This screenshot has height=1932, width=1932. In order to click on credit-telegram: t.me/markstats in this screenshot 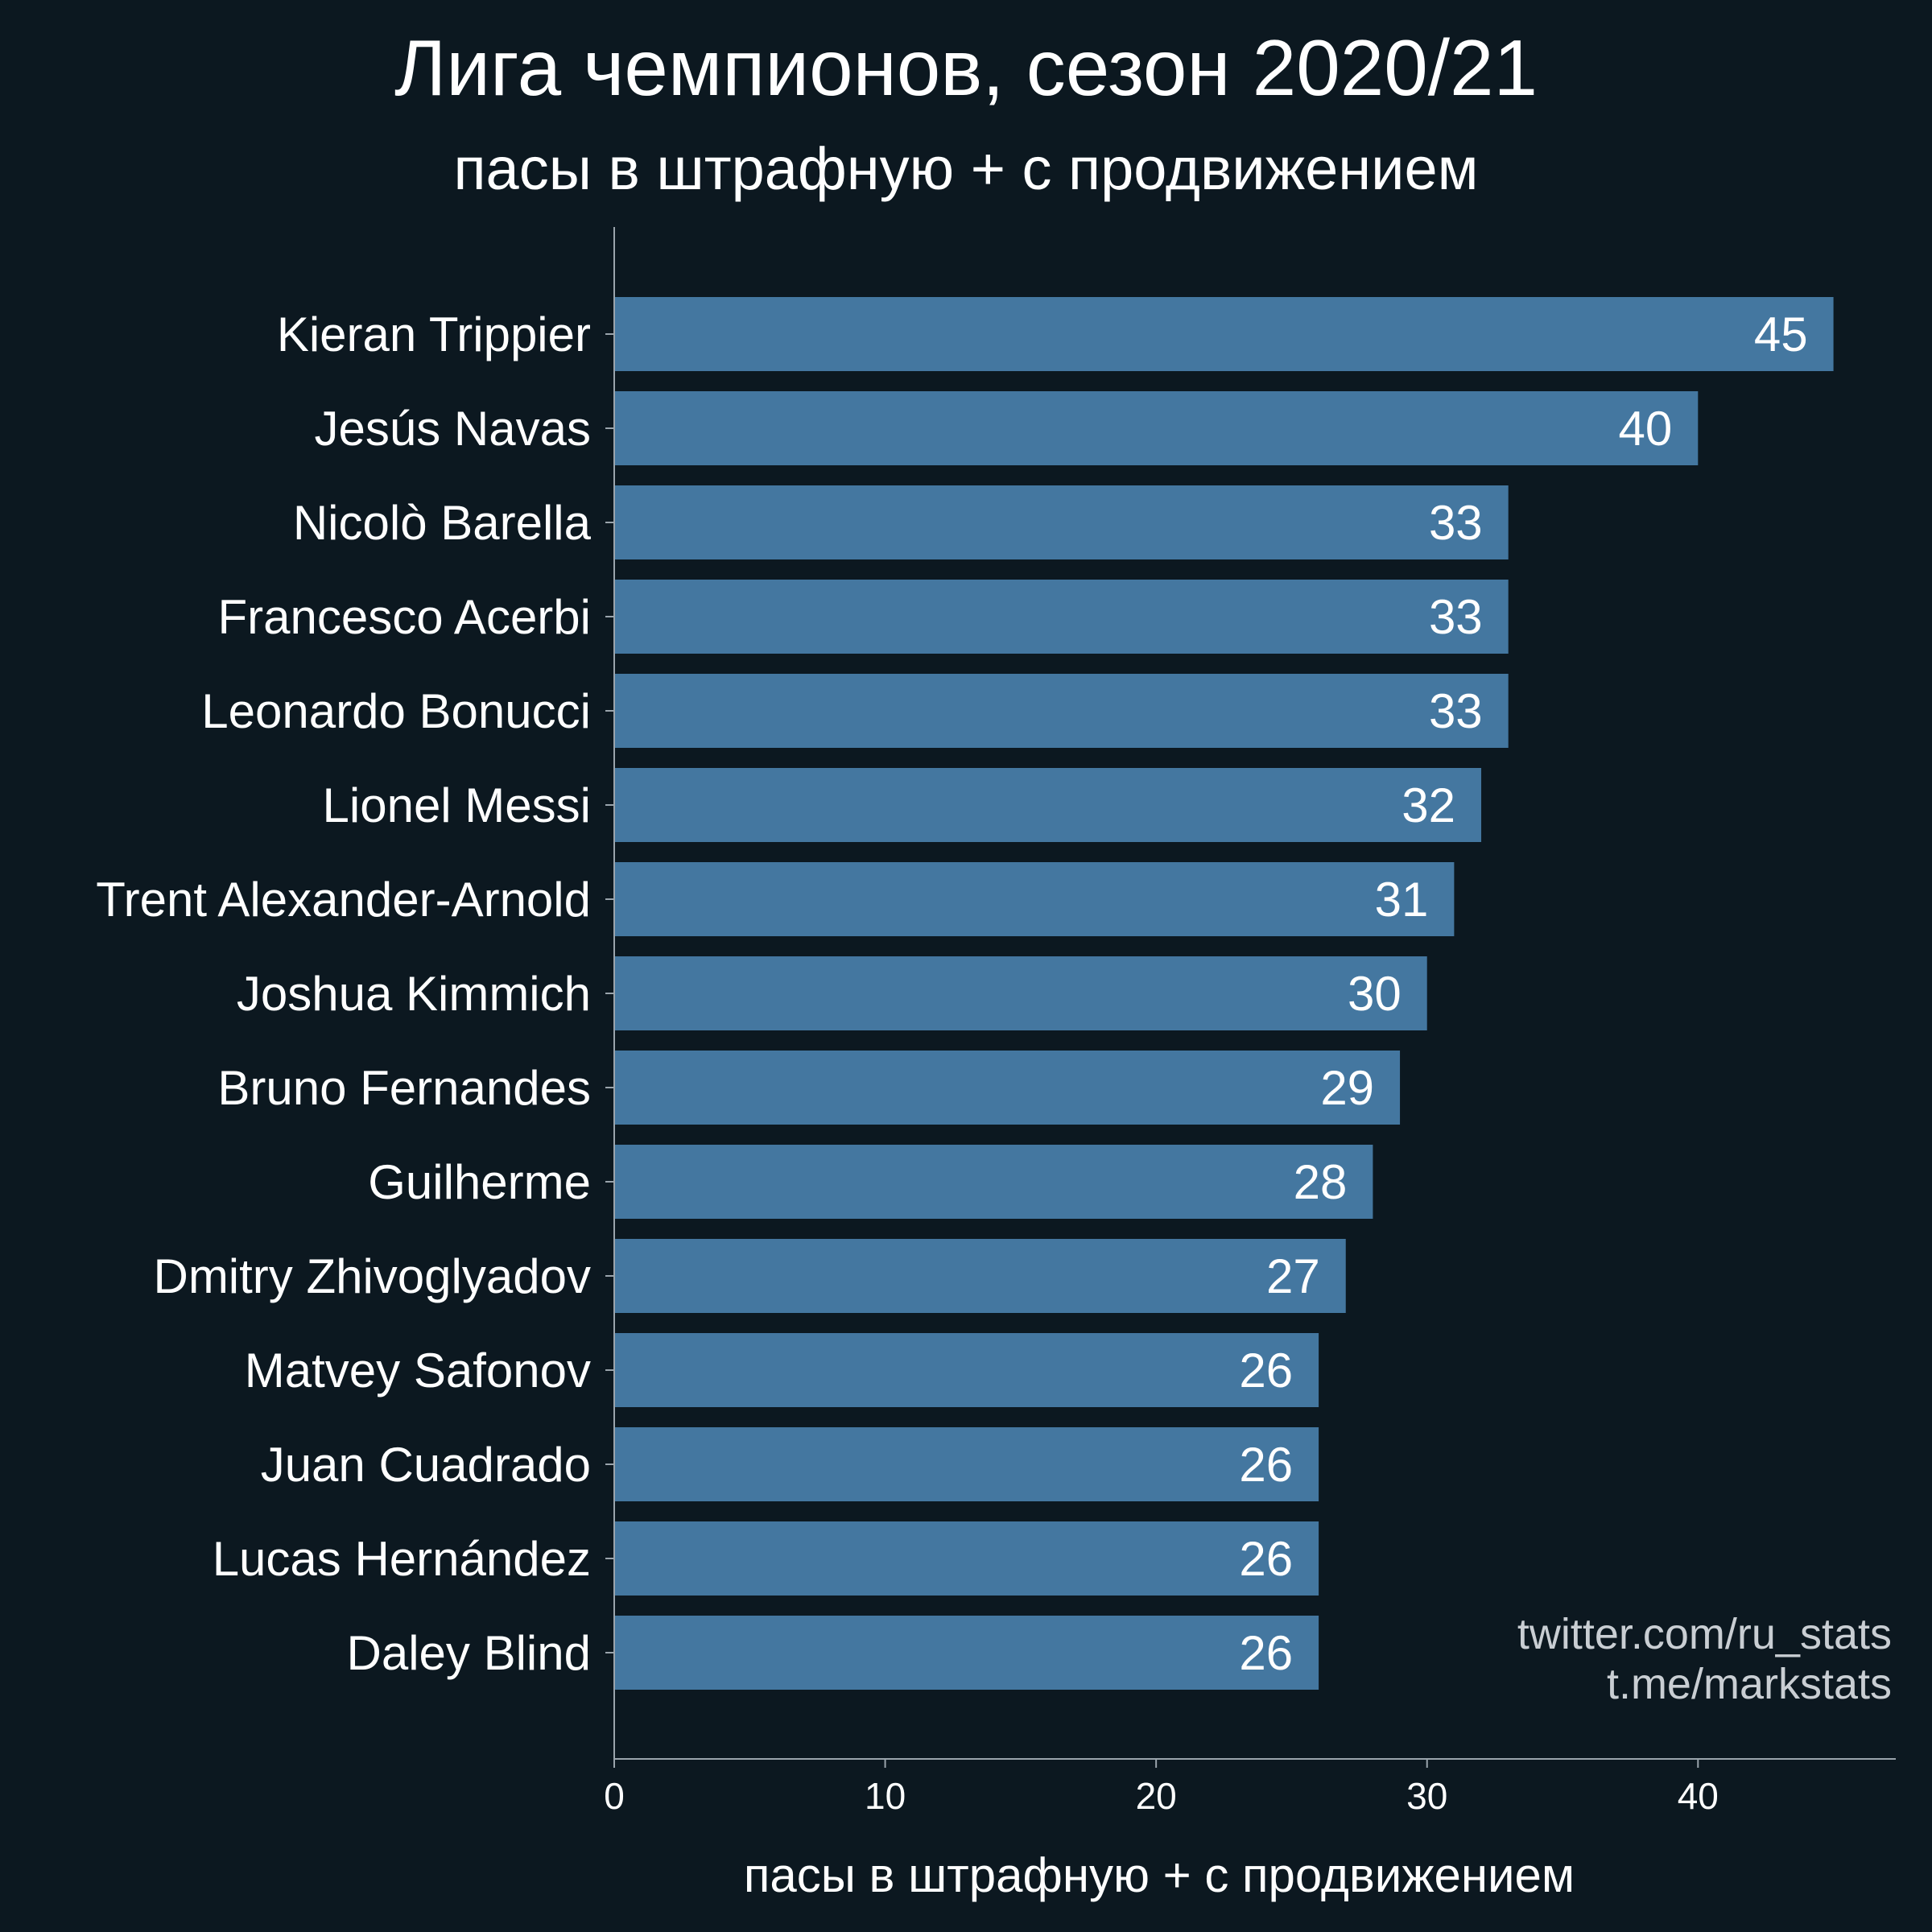, I will do `click(1749, 1684)`.